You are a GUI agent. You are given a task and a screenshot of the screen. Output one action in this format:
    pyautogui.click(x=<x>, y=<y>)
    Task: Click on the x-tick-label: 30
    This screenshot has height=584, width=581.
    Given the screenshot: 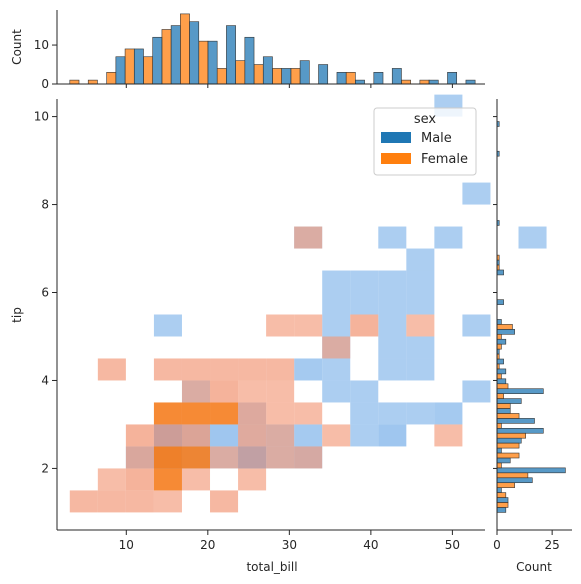 What is the action you would take?
    pyautogui.click(x=289, y=545)
    